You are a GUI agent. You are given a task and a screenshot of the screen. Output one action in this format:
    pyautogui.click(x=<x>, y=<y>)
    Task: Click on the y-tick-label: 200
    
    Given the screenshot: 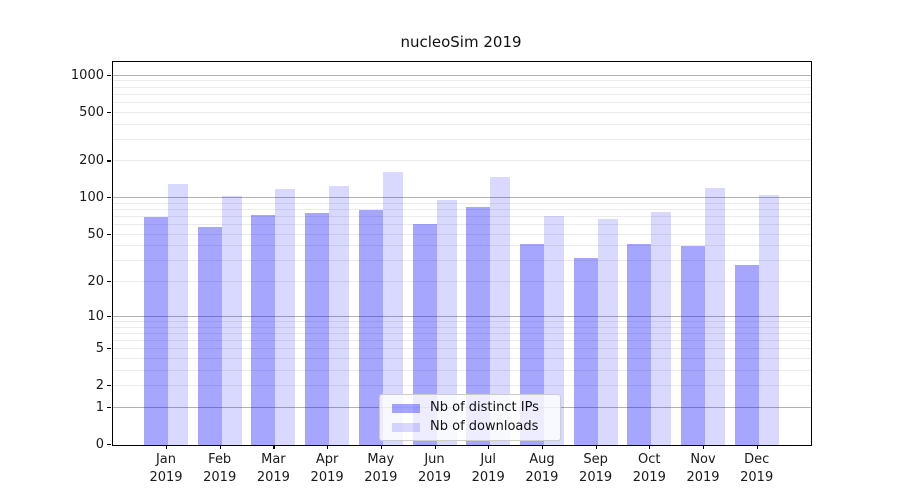 What is the action you would take?
    pyautogui.click(x=91, y=161)
    